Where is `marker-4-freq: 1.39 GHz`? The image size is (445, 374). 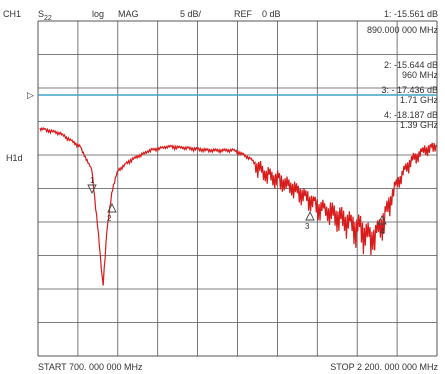 marker-4-freq: 1.39 GHz is located at coordinates (419, 125).